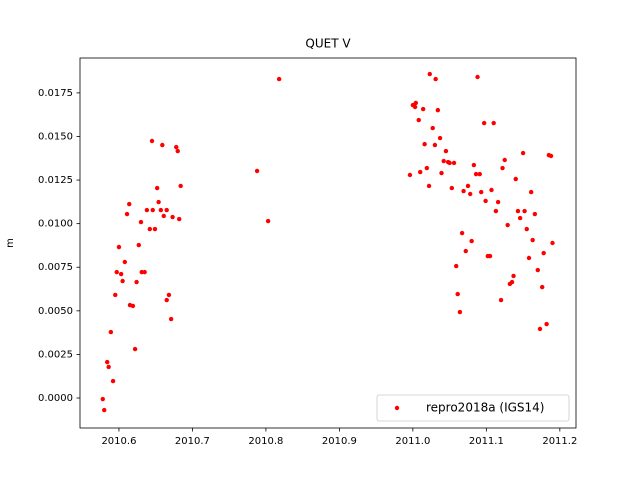  I want to click on y-tick-label: 0.0100, so click(55, 224).